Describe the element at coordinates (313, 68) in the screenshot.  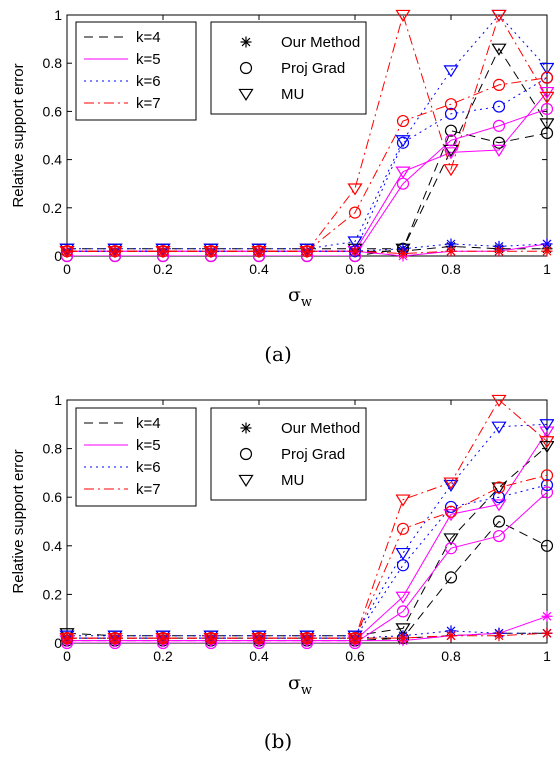
I see `legend-label: Proj Grad` at that location.